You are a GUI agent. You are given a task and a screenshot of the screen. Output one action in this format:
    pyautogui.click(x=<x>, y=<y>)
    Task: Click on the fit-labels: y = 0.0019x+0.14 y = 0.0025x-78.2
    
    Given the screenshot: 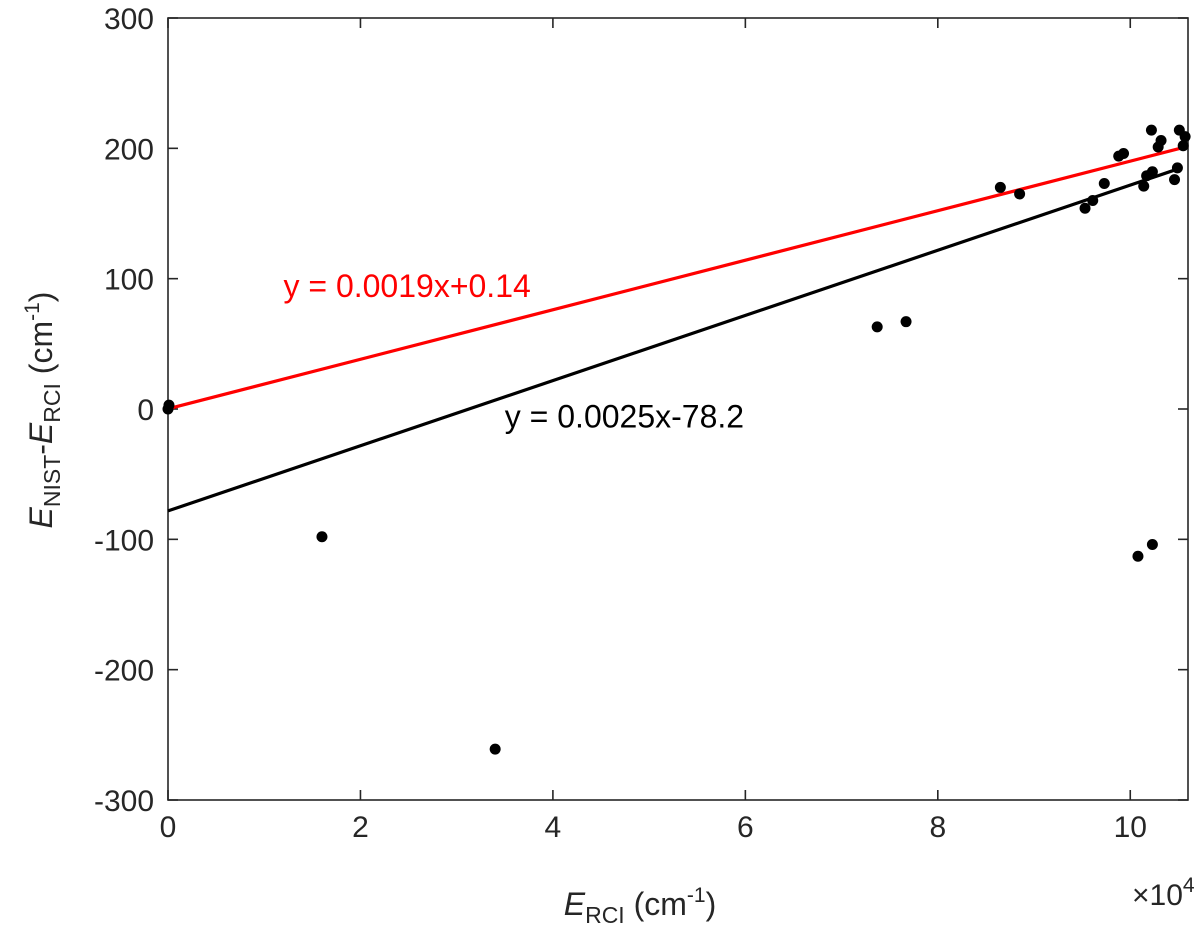 What is the action you would take?
    pyautogui.click(x=513, y=351)
    